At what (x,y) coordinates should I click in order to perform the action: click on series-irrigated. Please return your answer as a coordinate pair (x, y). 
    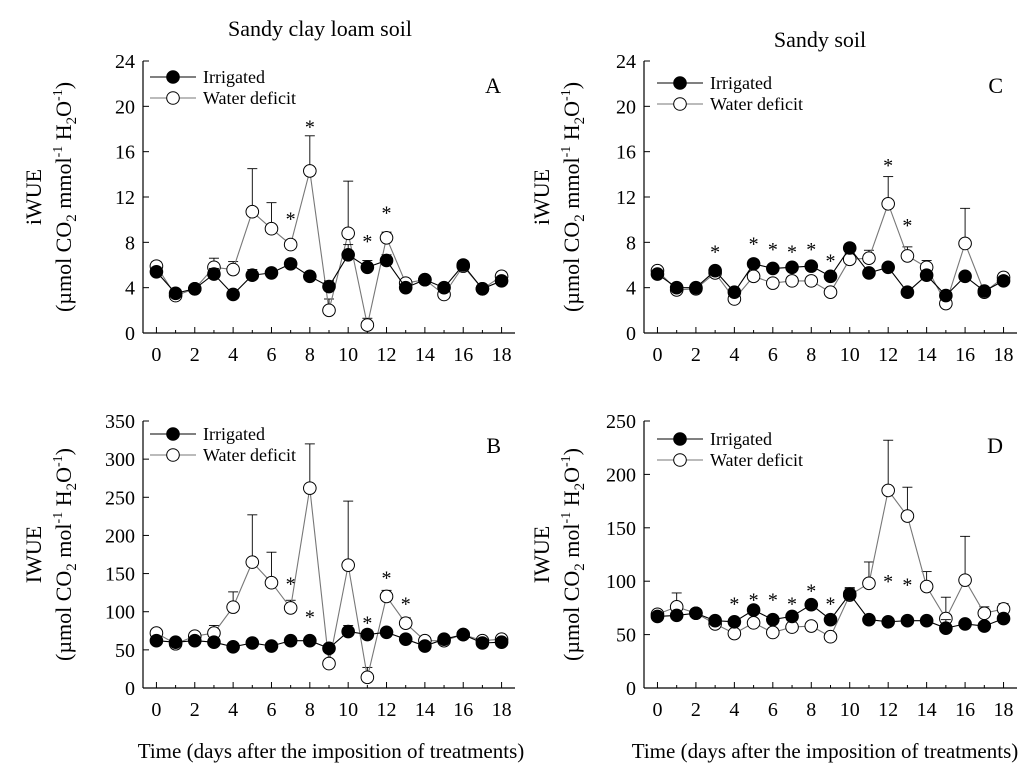
    Looking at the image, I should click on (830, 272).